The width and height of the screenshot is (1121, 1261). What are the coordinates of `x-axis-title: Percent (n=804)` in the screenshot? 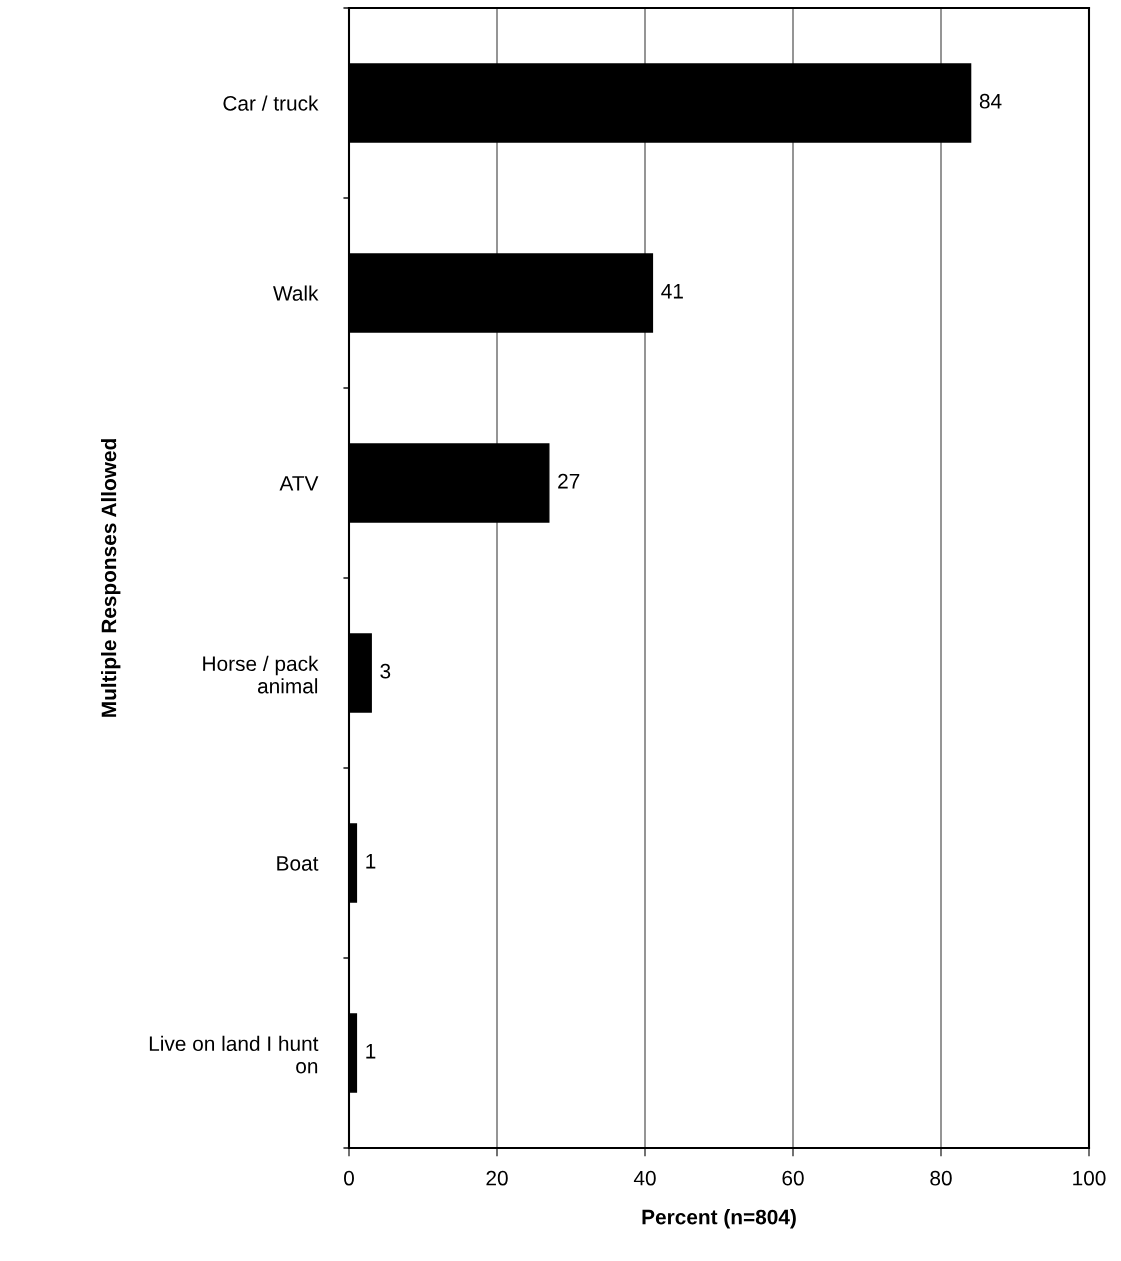 It's located at (719, 1219).